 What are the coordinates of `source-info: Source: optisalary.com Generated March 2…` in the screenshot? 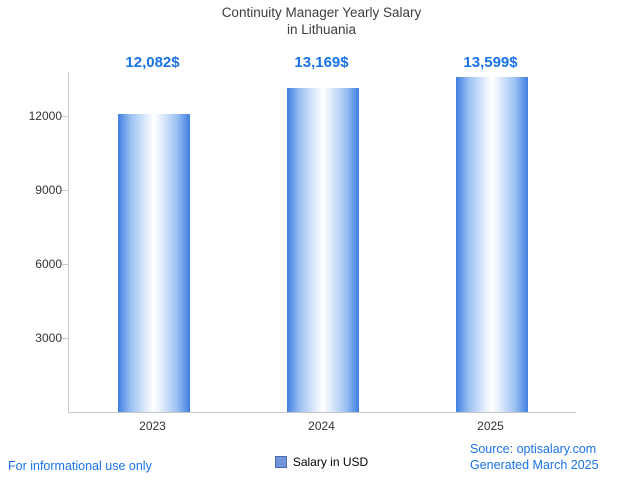 It's located at (534, 457).